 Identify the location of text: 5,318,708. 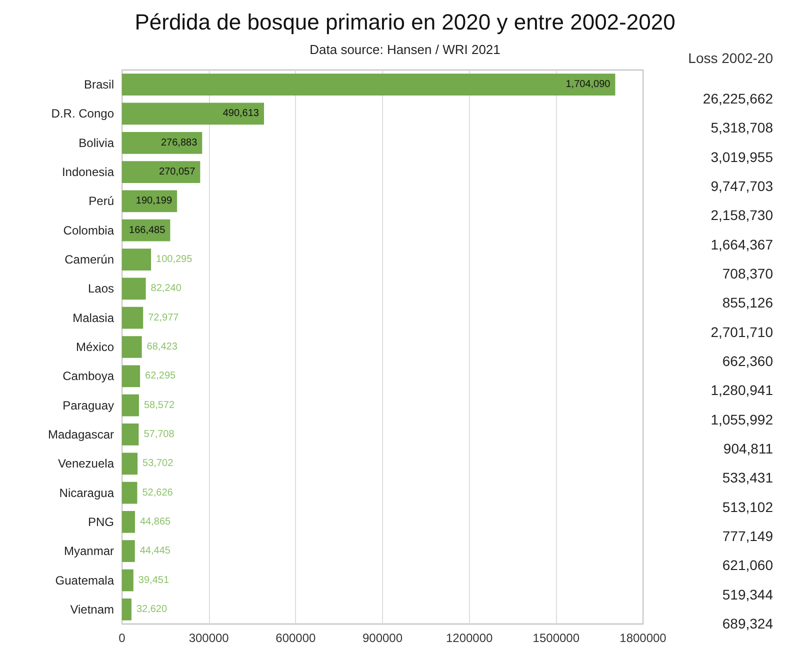
(742, 128).